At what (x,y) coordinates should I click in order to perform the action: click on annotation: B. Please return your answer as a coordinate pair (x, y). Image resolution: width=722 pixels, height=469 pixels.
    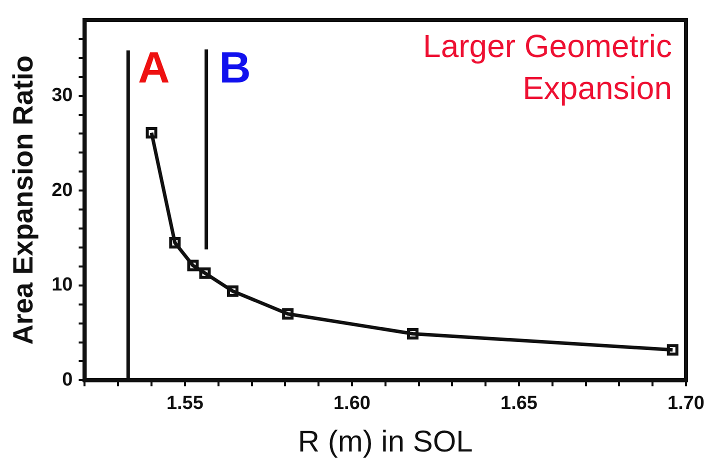
    Looking at the image, I should click on (235, 68).